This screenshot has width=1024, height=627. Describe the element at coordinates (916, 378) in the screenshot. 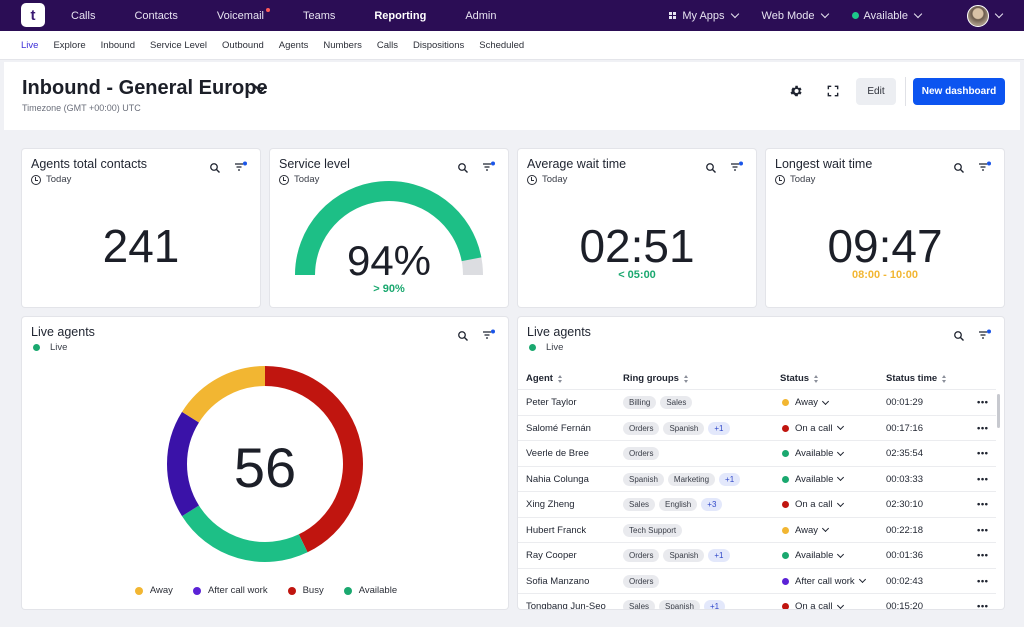

I see `column-header-status-time: Status time` at that location.